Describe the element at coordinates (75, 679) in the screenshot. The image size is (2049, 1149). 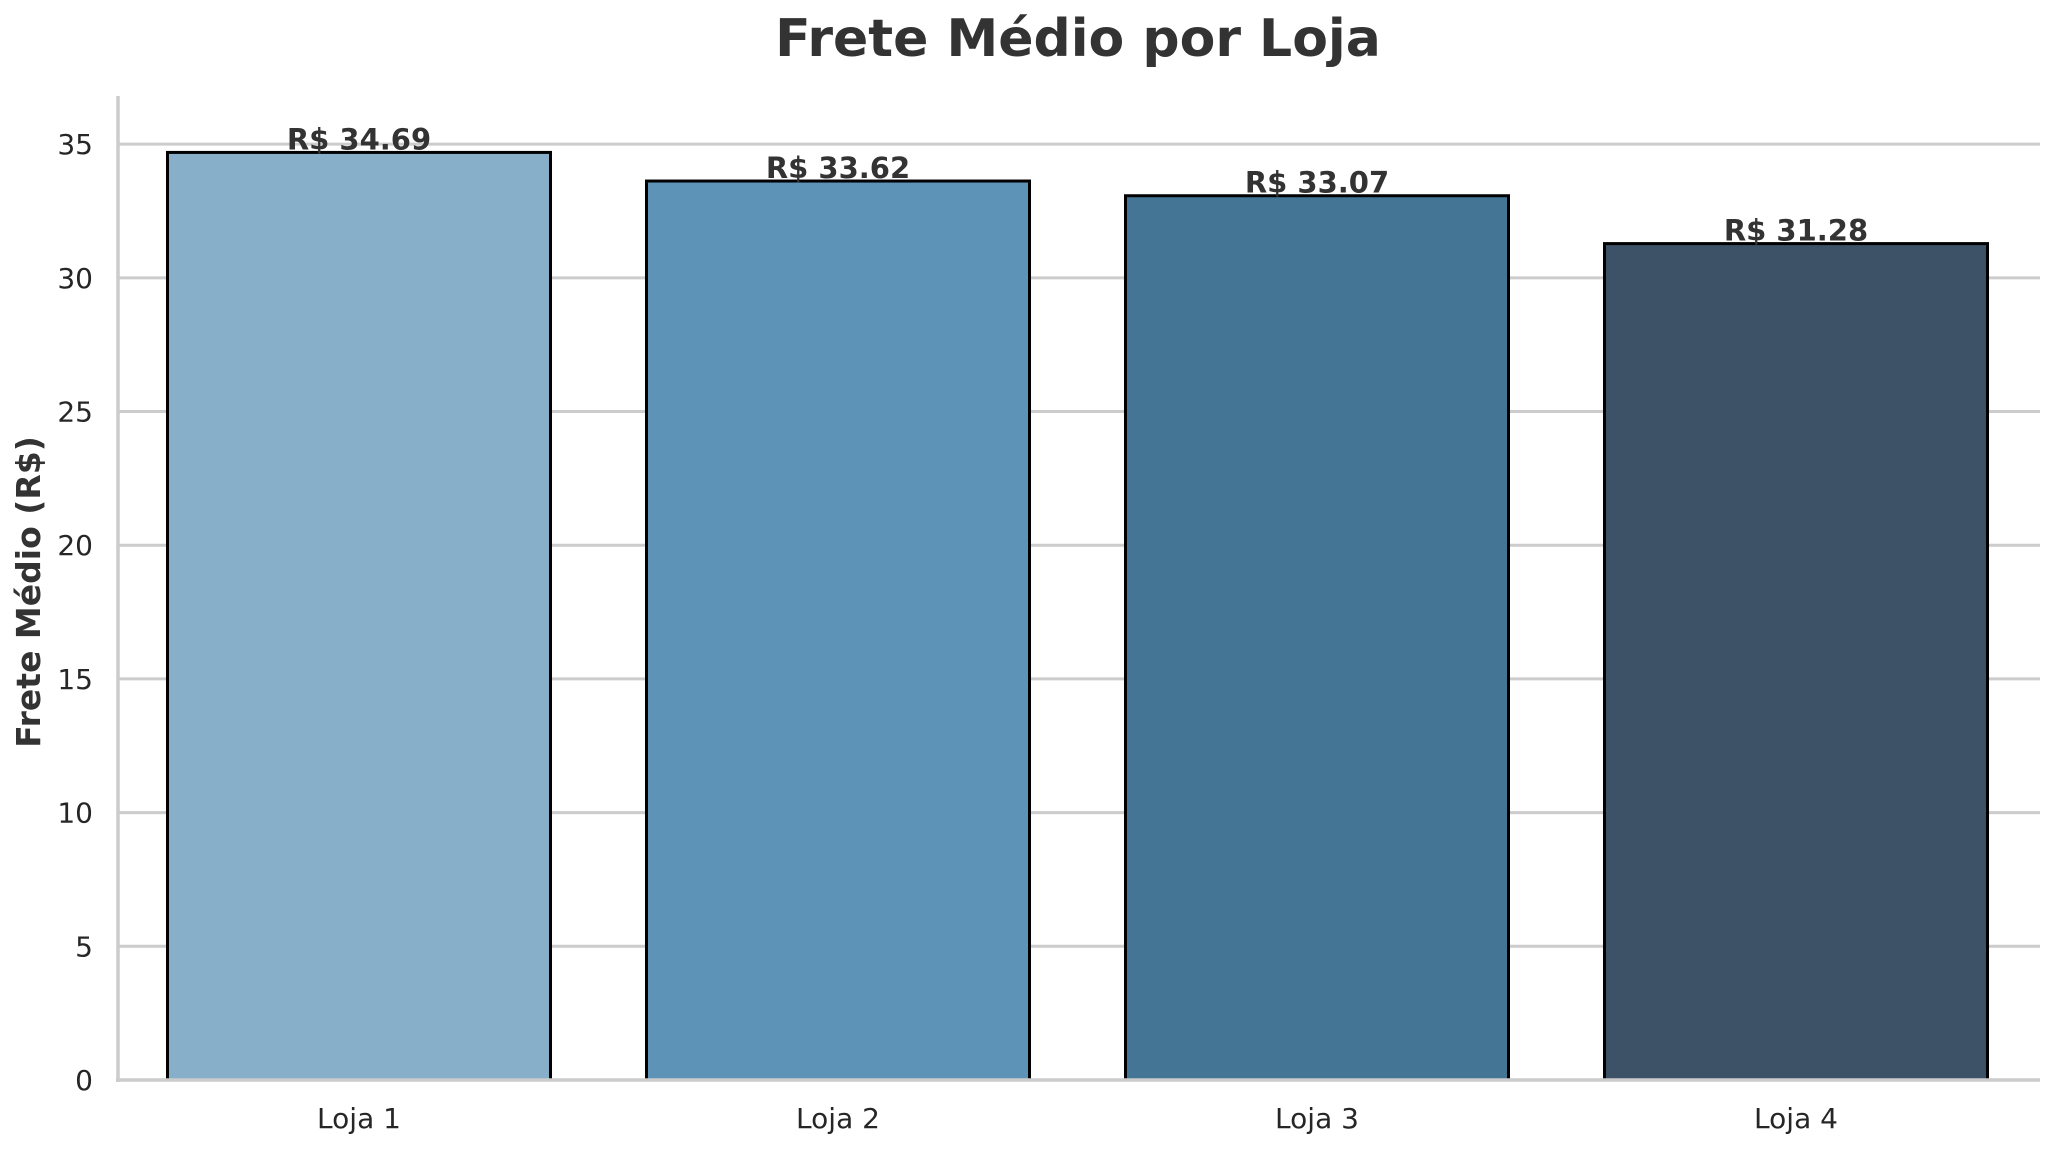
I see `y-tick-label: 15` at that location.